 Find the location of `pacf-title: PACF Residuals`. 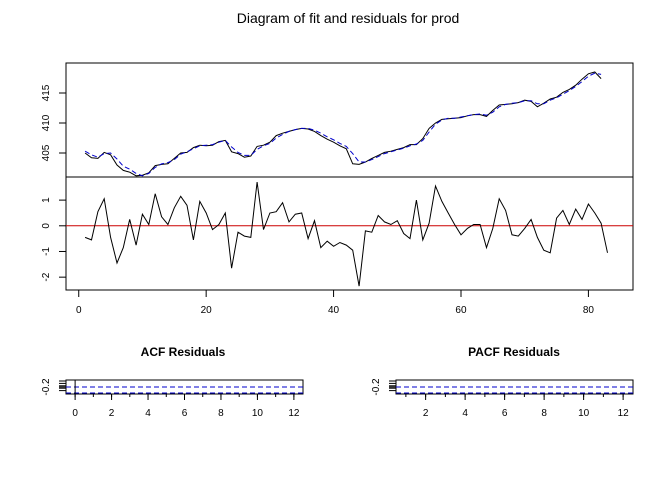

pacf-title: PACF Residuals is located at coordinates (514, 352).